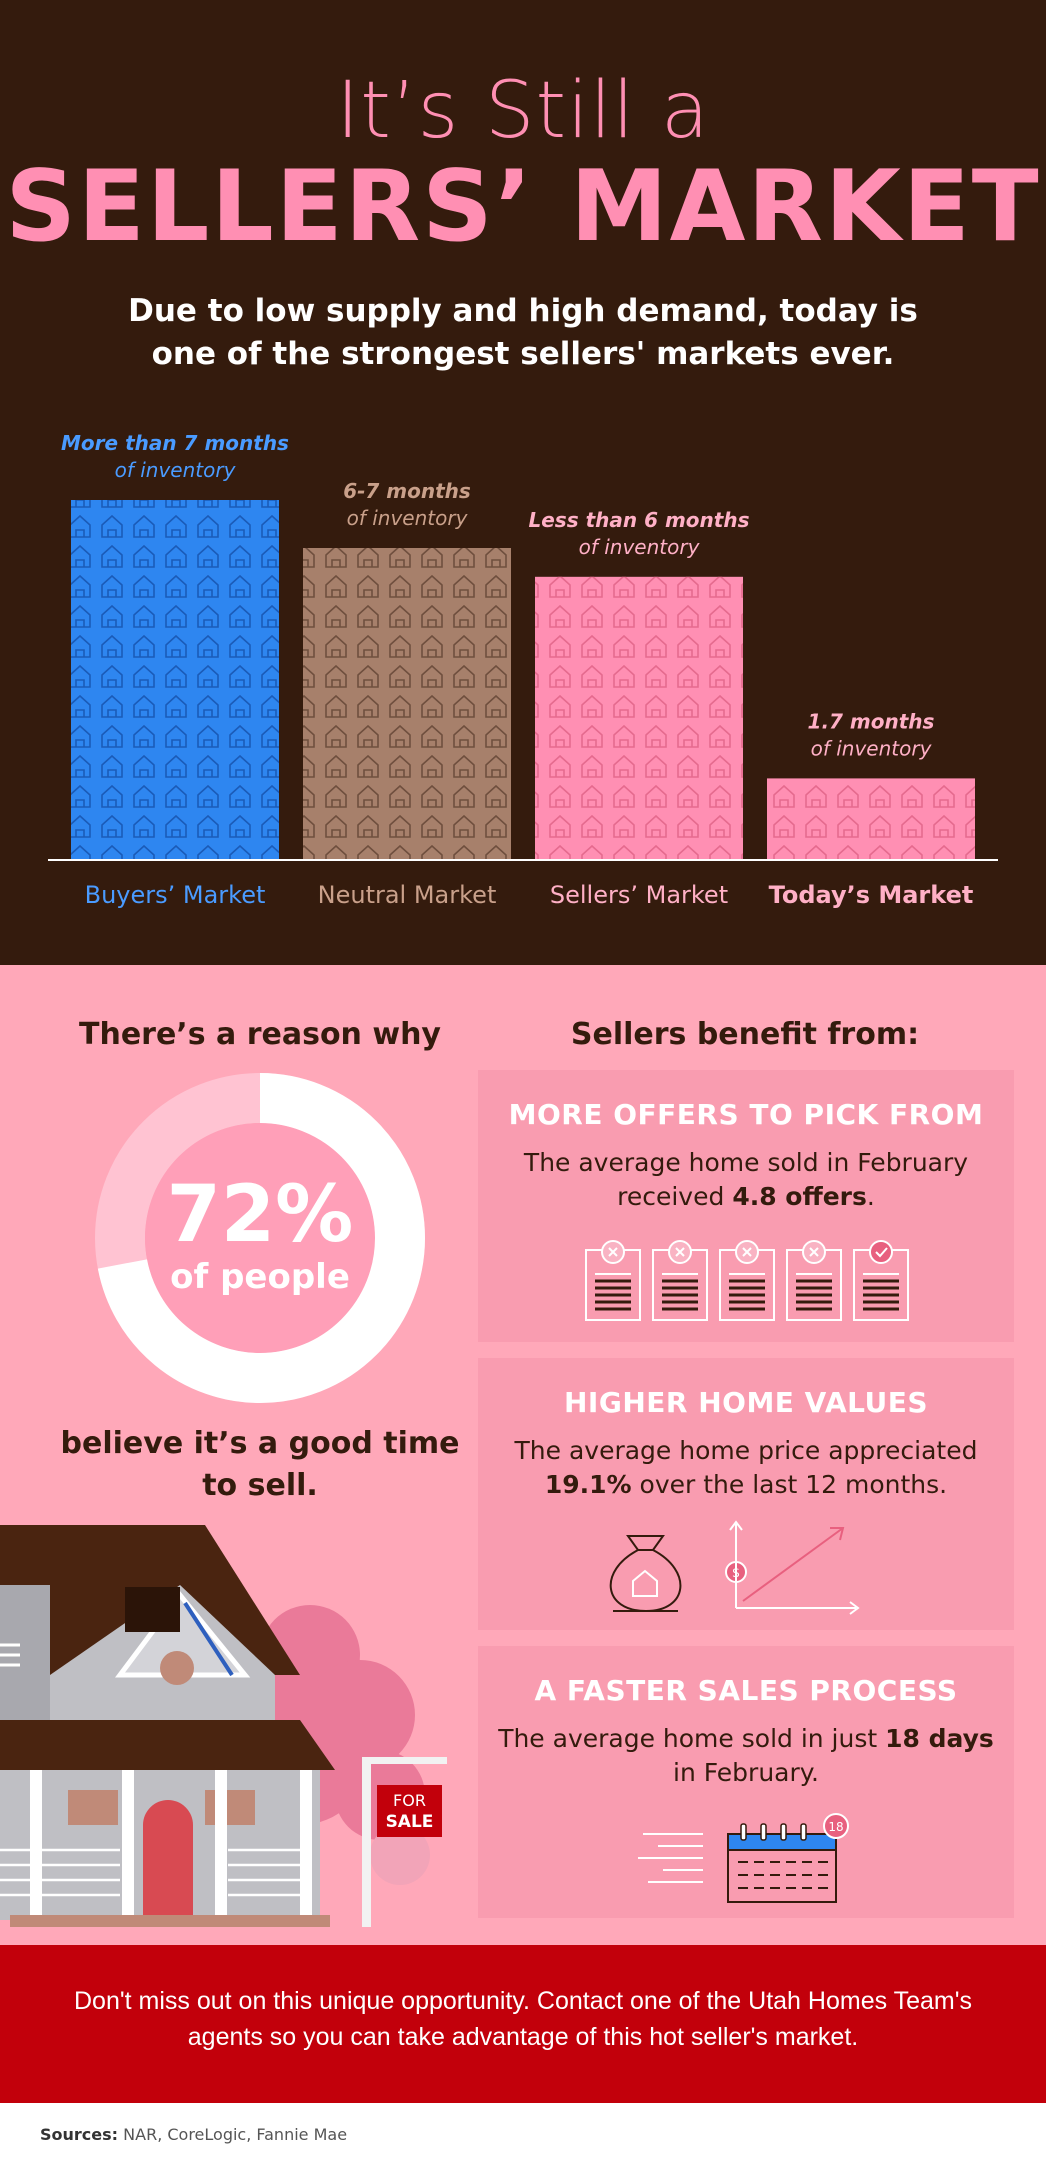 The width and height of the screenshot is (1046, 2168). Describe the element at coordinates (409, 1800) in the screenshot. I see `for-sale-line1: FOR` at that location.